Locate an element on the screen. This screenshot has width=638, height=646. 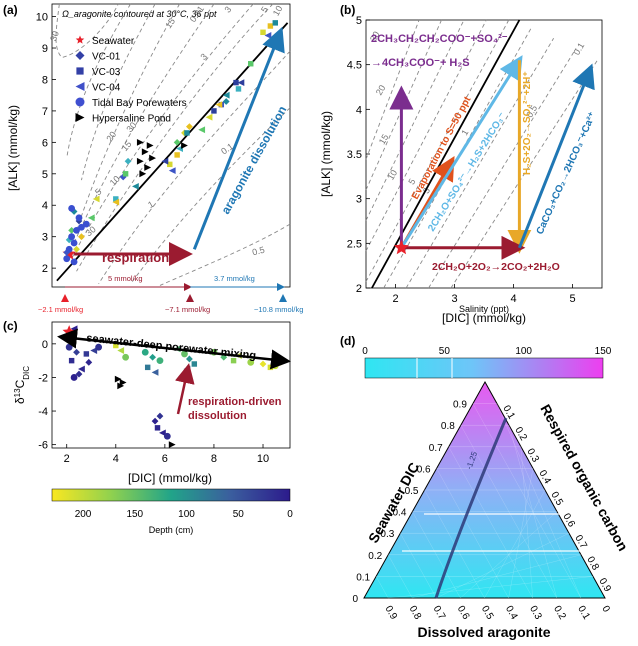
y-tick-label: 5 is located at coordinates (45, 175).